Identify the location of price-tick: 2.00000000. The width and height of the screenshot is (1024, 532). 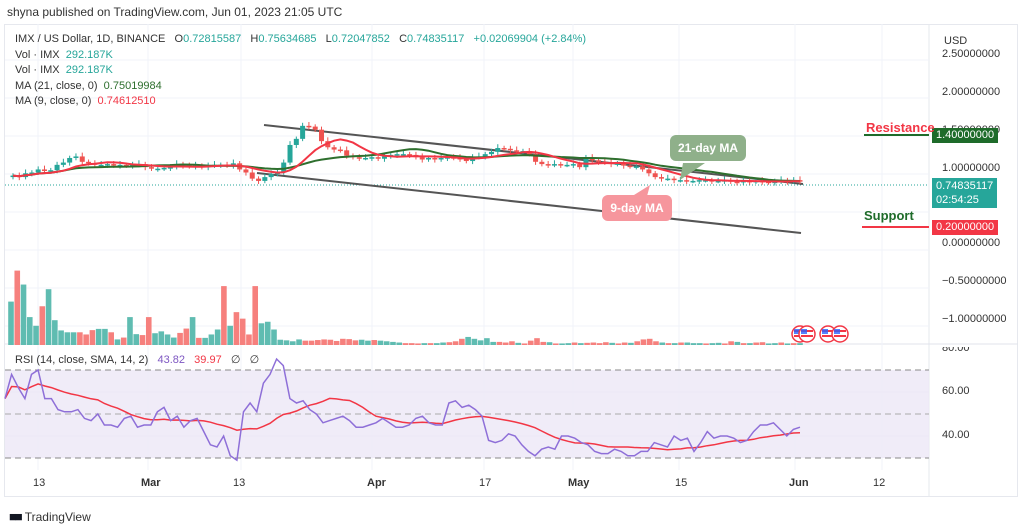
(971, 92).